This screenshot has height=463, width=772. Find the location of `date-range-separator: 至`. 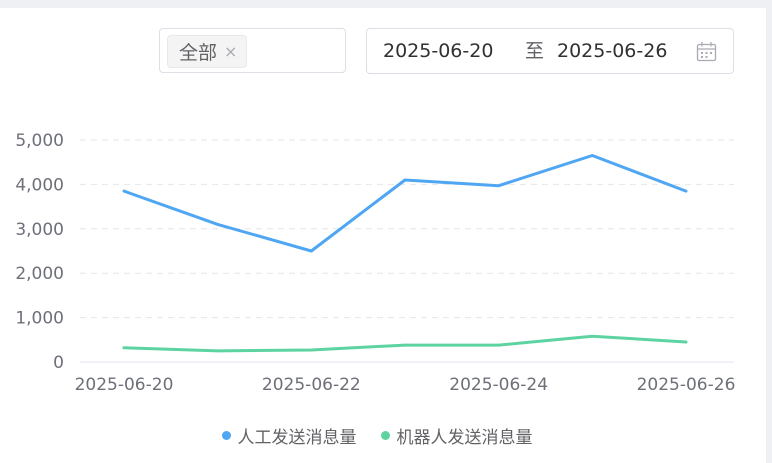

date-range-separator: 至 is located at coordinates (535, 51).